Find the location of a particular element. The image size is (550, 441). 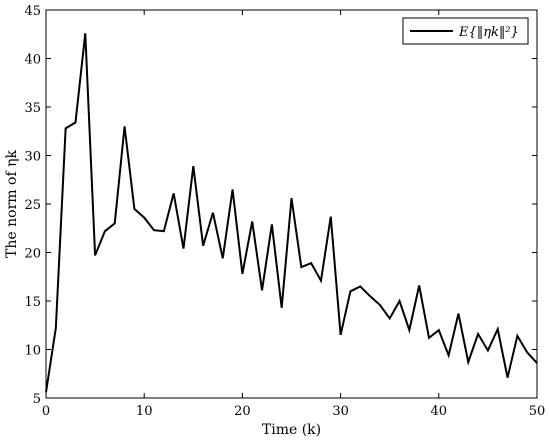

x-axis-title: Time (k) is located at coordinates (291, 430).